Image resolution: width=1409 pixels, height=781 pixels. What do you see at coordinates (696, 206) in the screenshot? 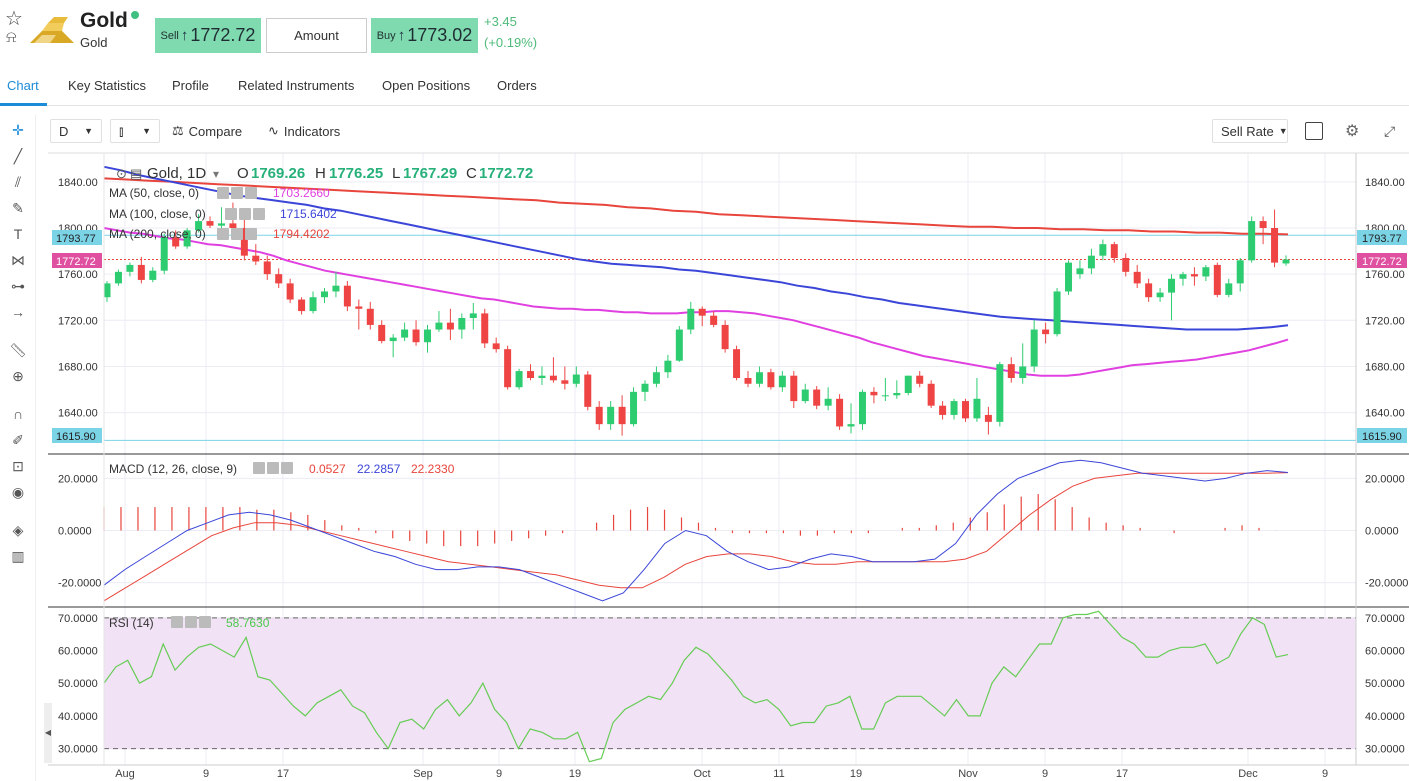
I see `ma200-line` at bounding box center [696, 206].